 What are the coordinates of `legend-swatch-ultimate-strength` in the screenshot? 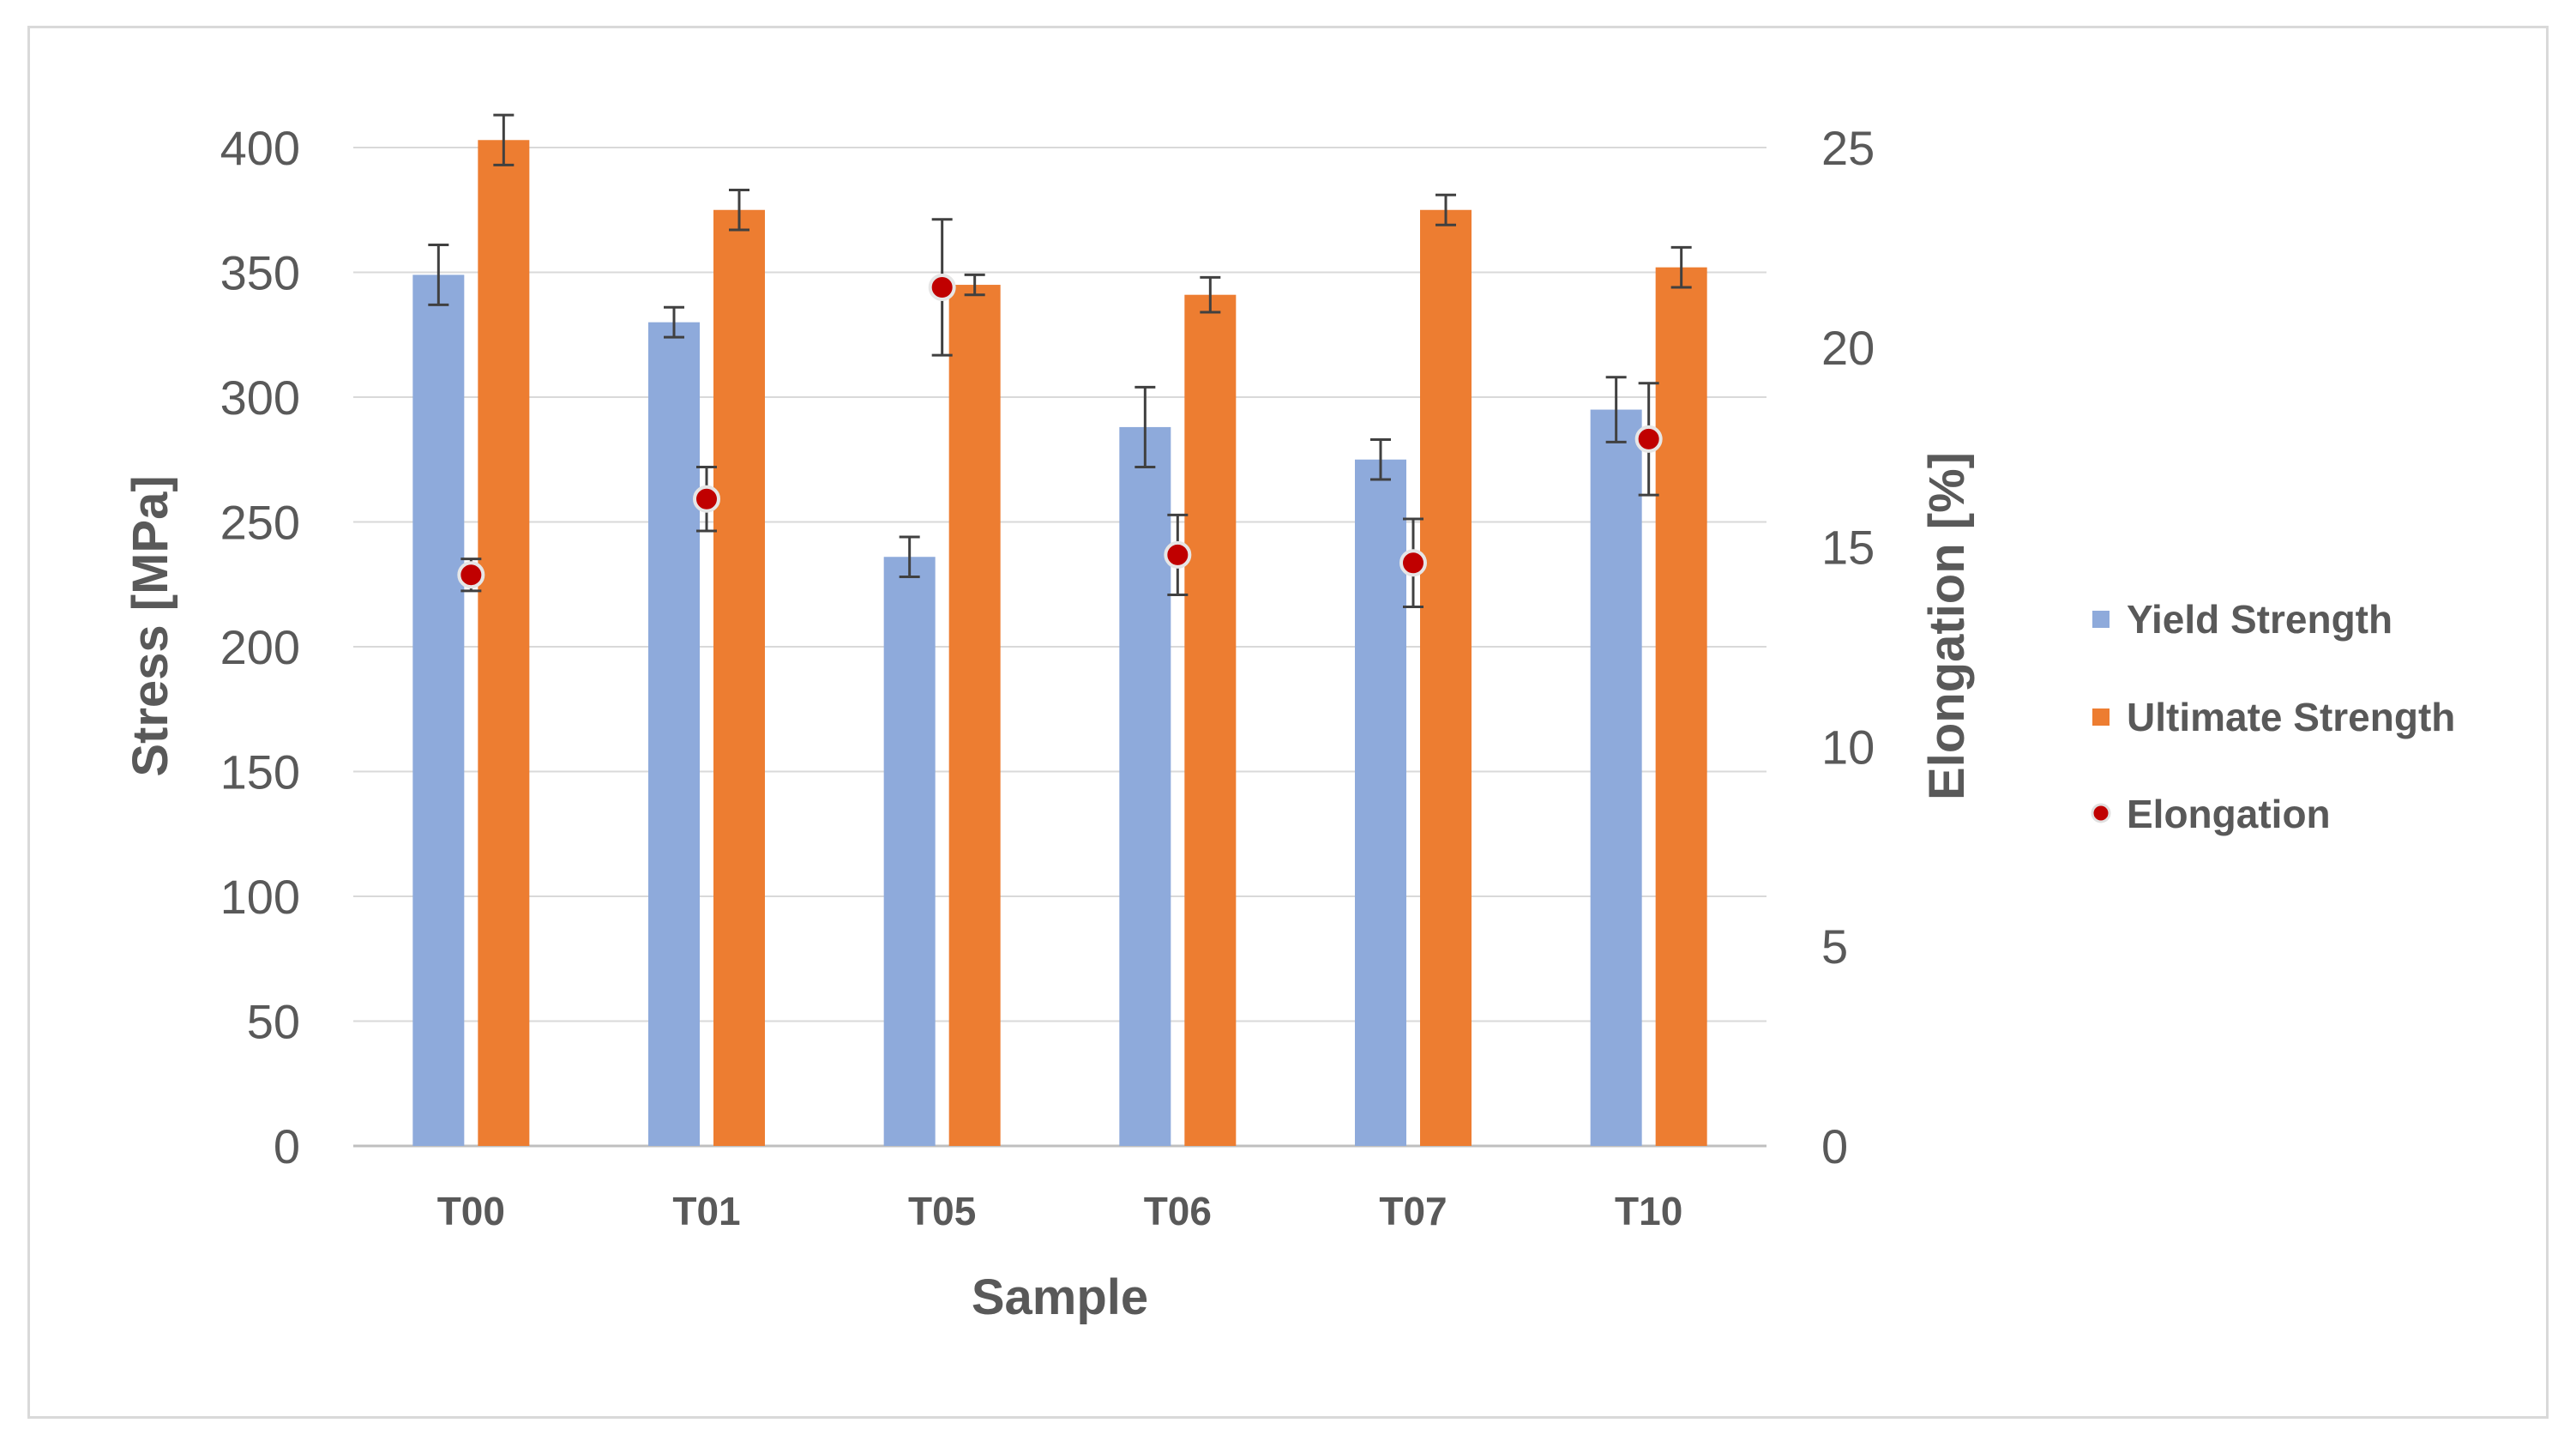 It's located at (2101, 717).